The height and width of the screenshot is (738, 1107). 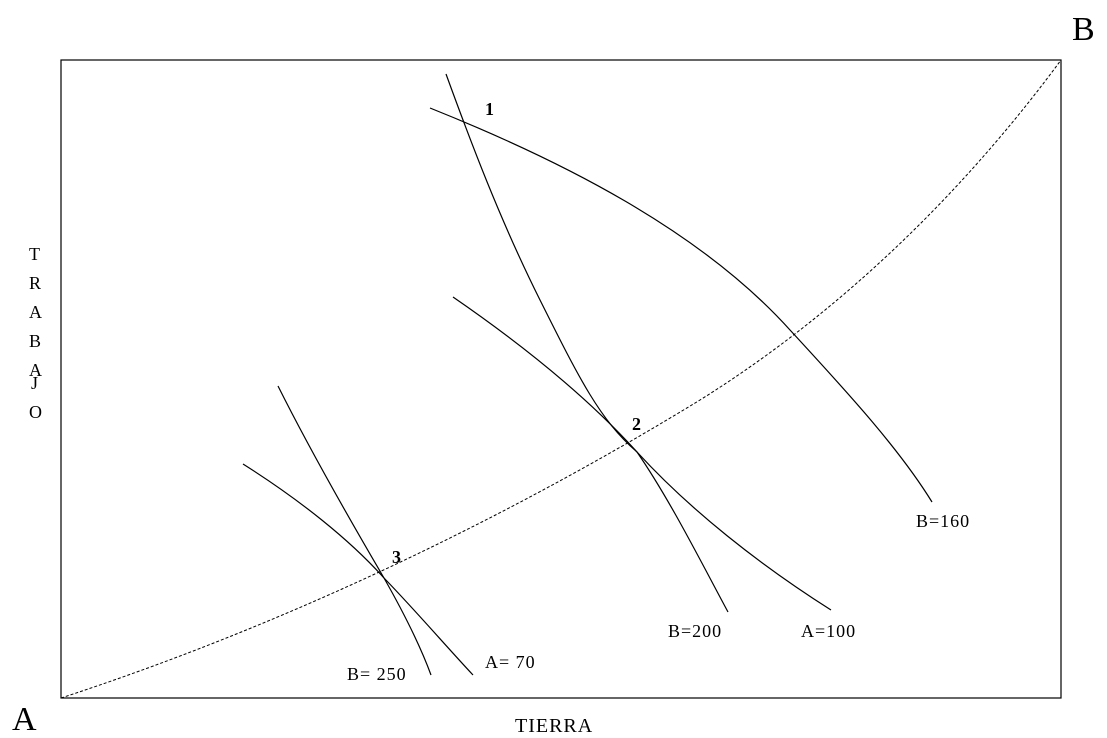 I want to click on x-axis-label: TIERRA, so click(x=554, y=726).